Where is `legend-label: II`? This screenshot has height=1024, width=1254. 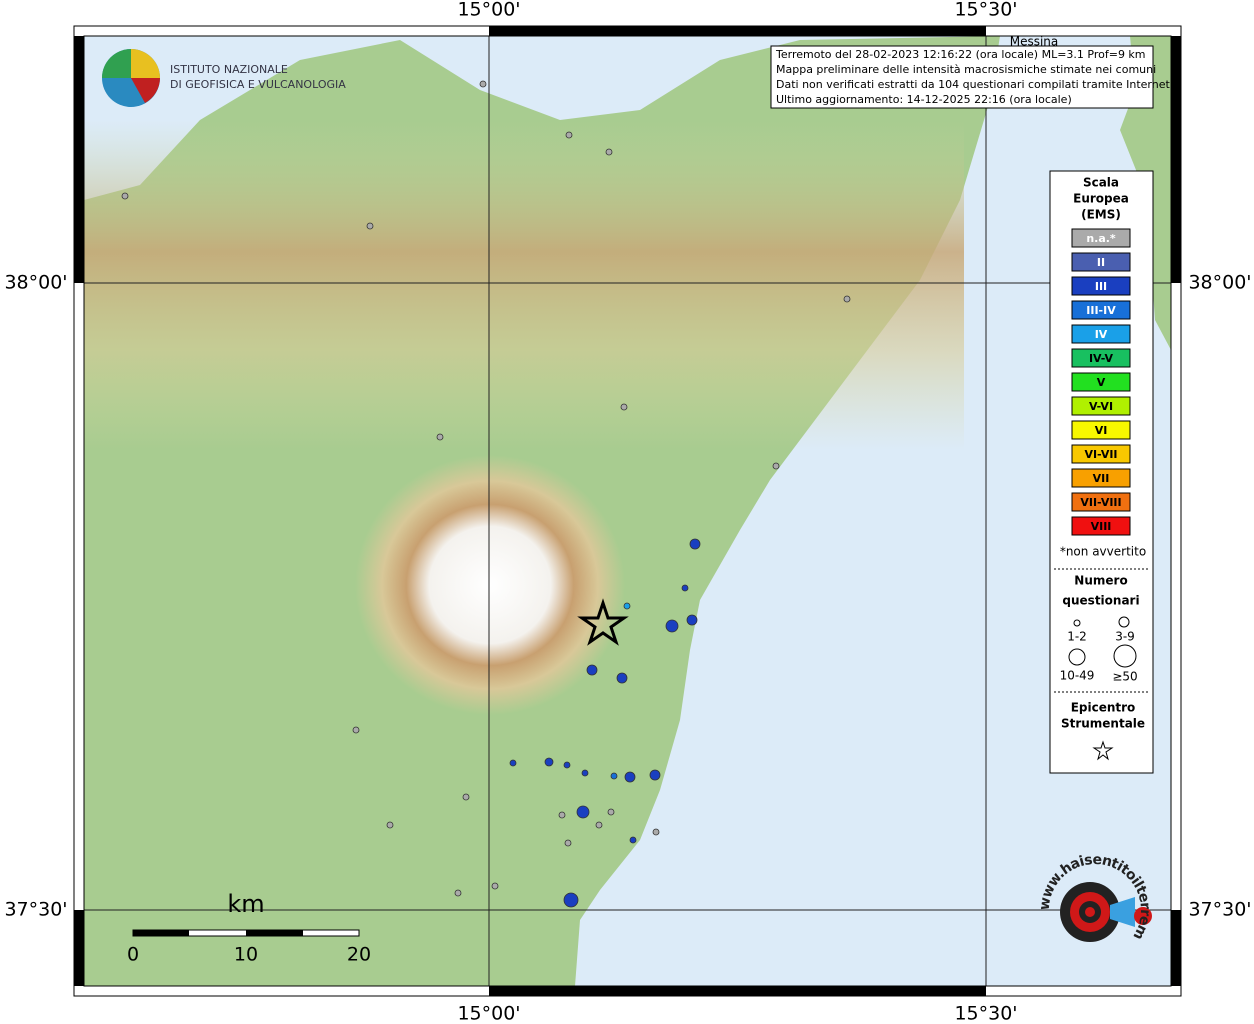 legend-label: II is located at coordinates (1101, 262).